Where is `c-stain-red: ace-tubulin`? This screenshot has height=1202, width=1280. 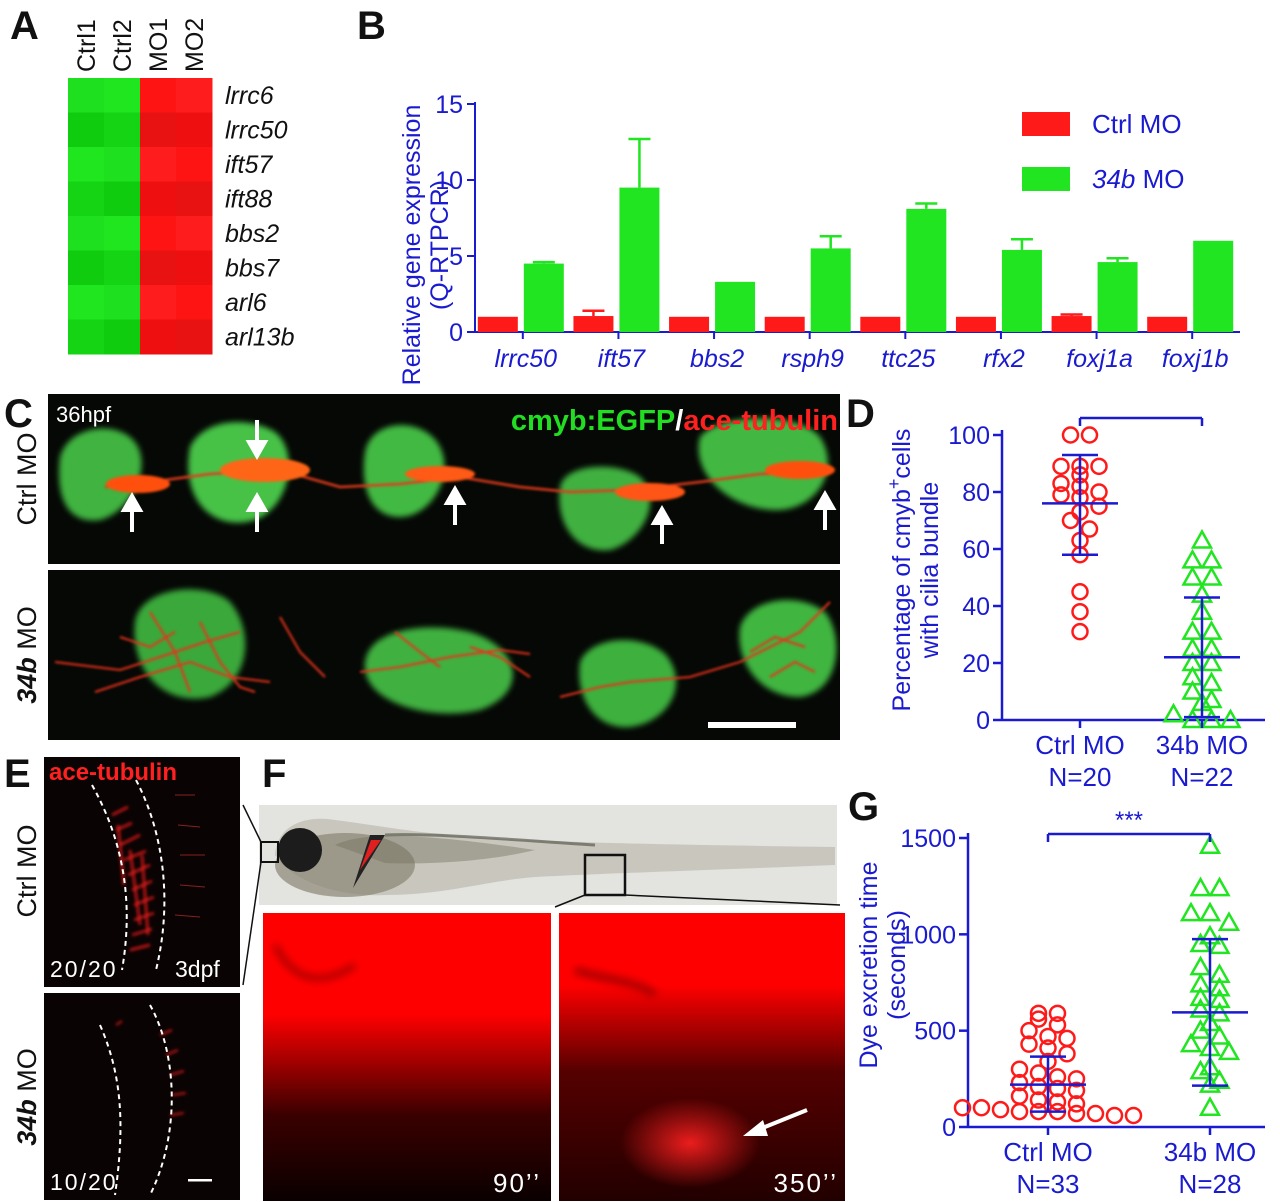 c-stain-red: ace-tubulin is located at coordinates (760, 421).